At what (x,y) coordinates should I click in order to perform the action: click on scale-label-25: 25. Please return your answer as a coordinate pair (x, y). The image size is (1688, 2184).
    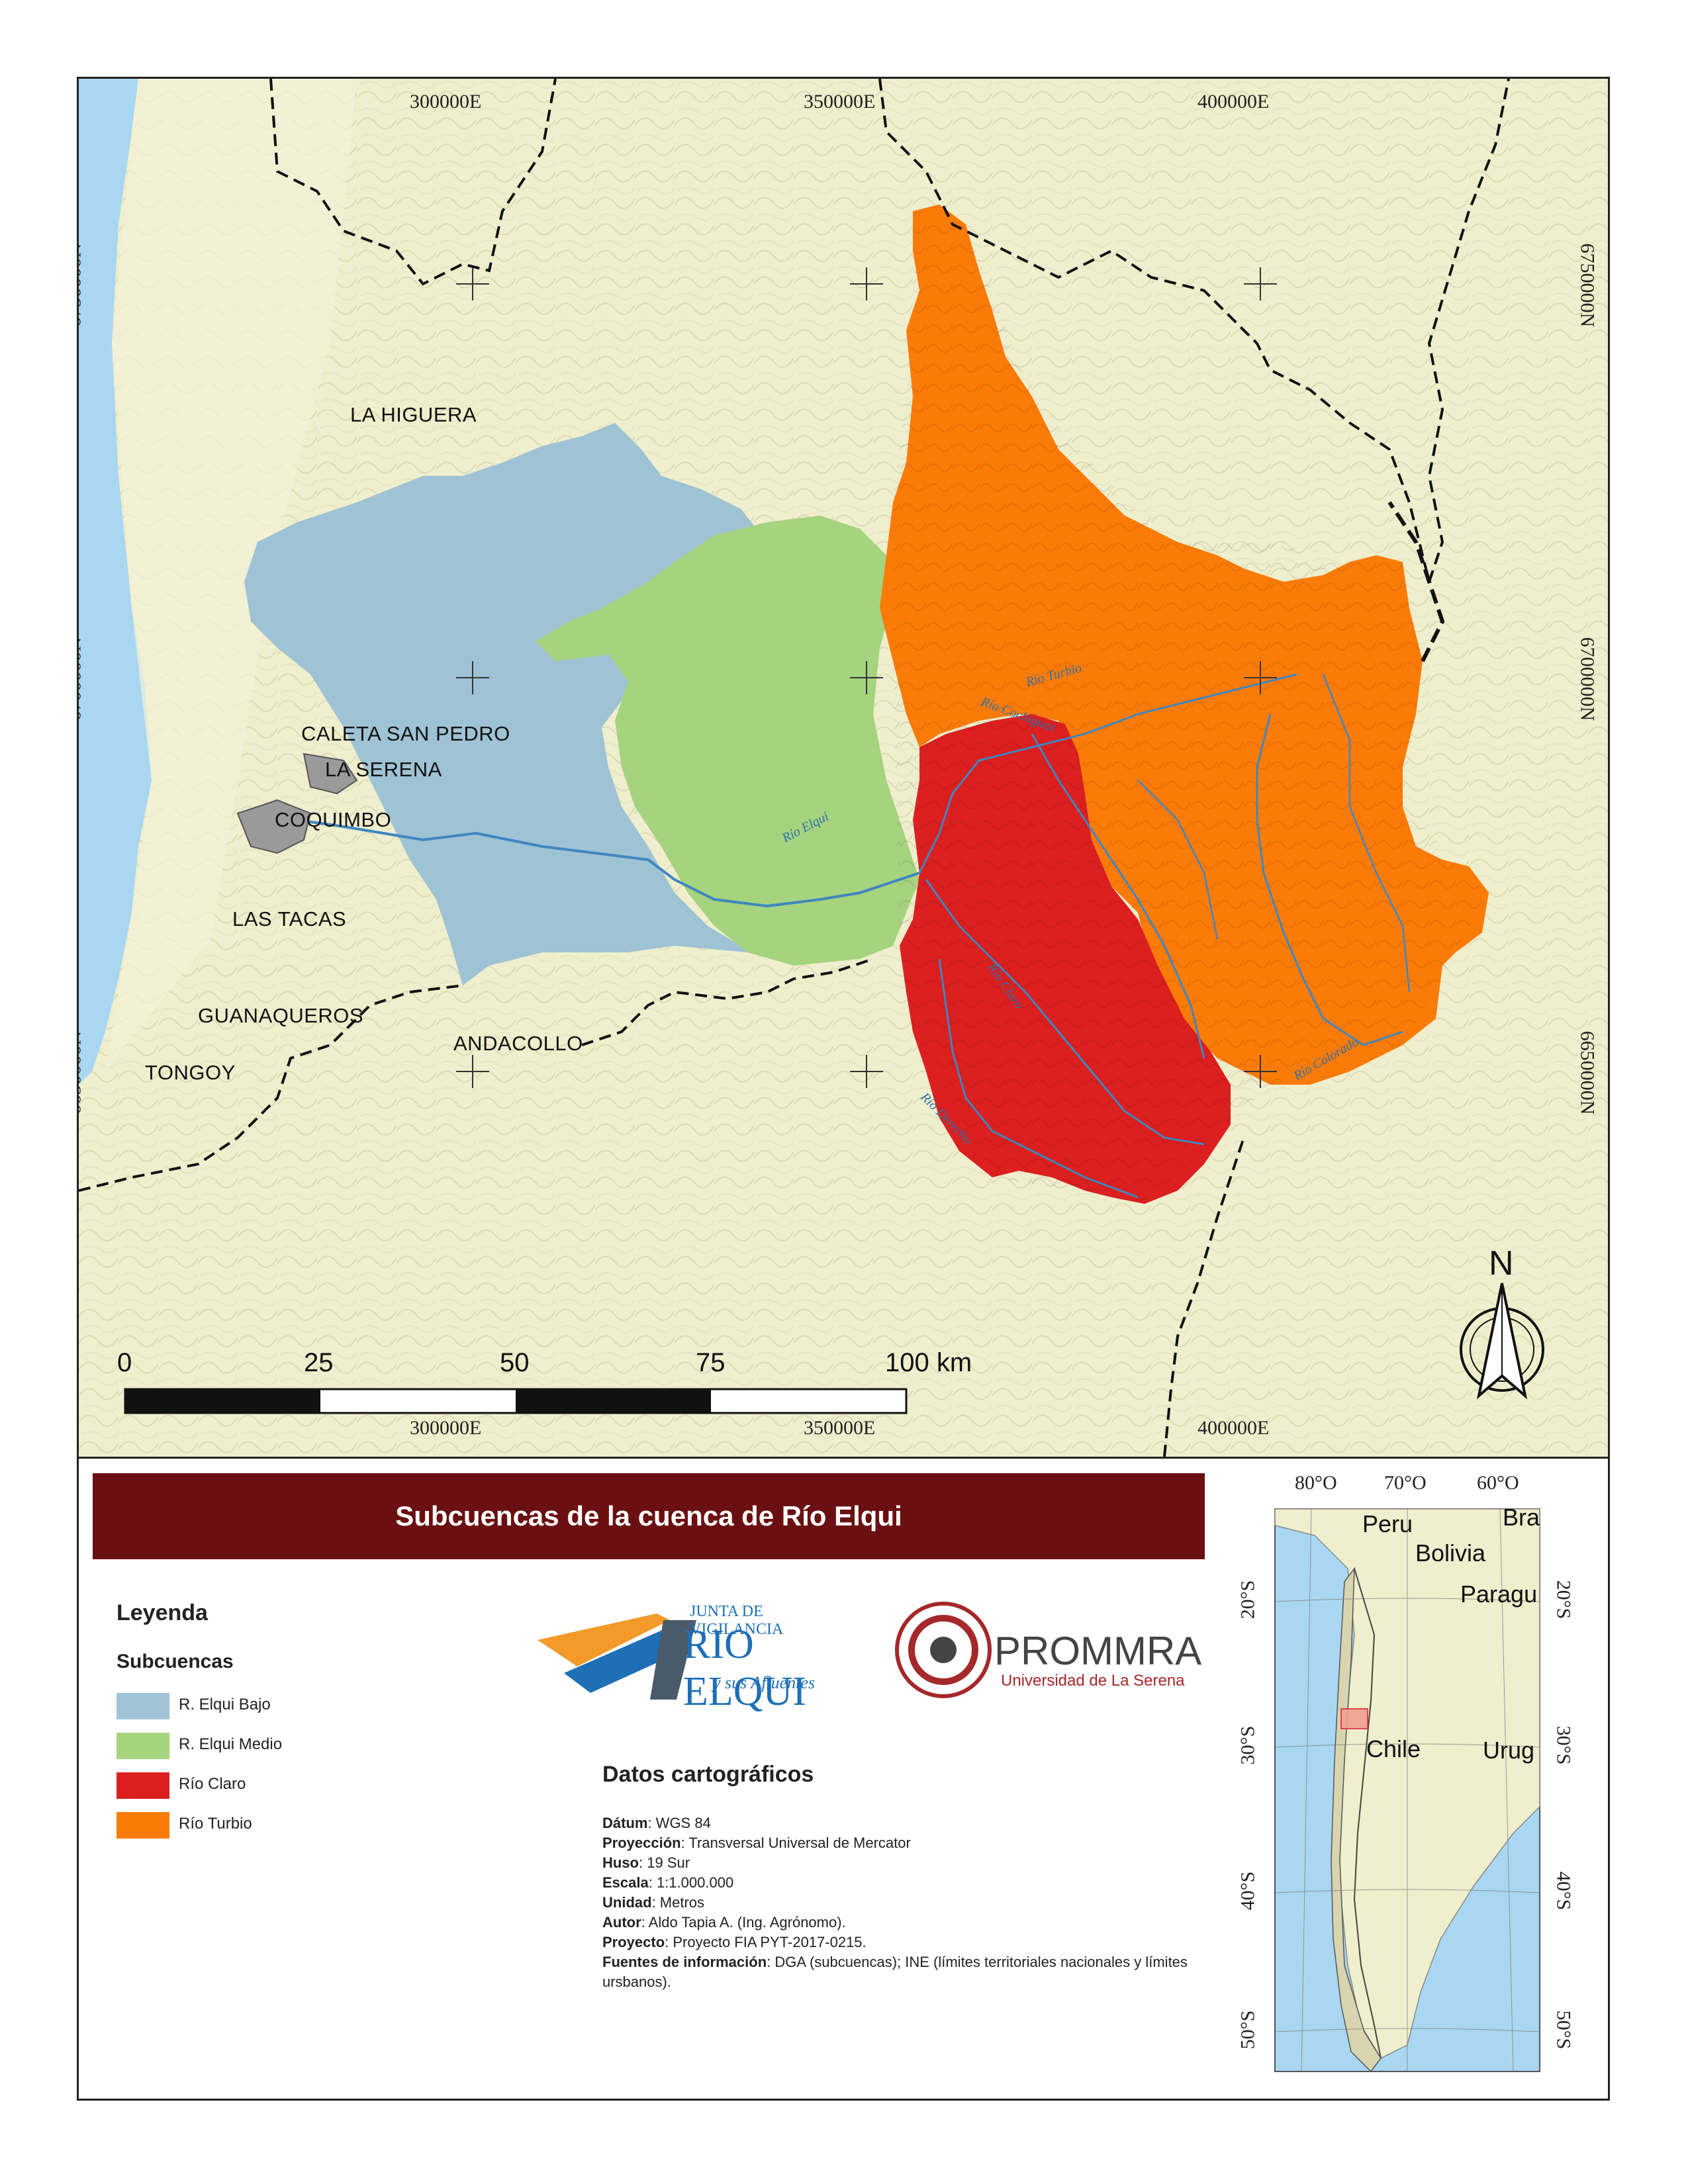
    Looking at the image, I should click on (319, 1362).